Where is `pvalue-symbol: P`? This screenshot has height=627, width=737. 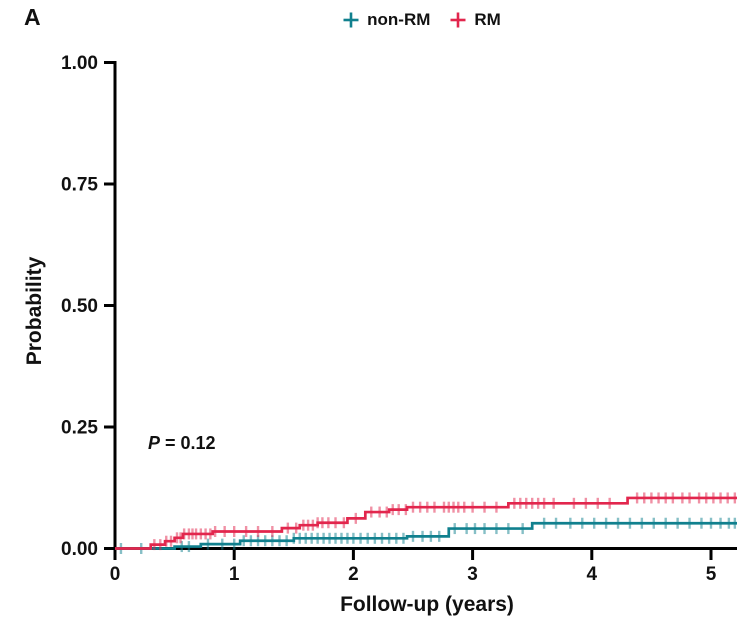
pvalue-symbol: P is located at coordinates (154, 443).